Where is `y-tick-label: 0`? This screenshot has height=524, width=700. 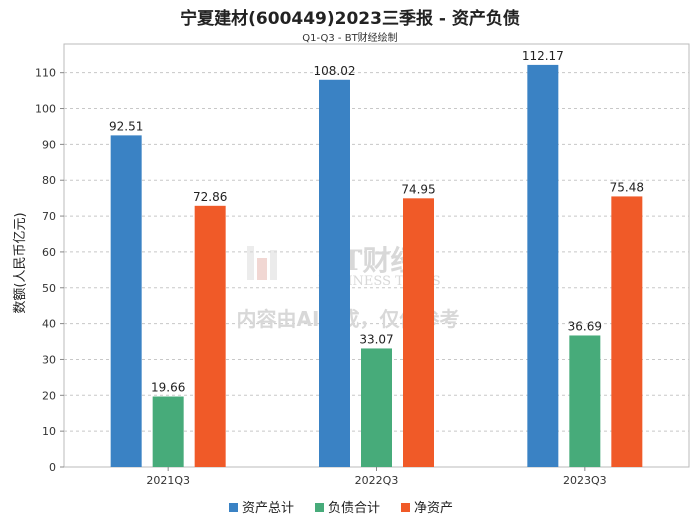
y-tick-label: 0 is located at coordinates (52, 467).